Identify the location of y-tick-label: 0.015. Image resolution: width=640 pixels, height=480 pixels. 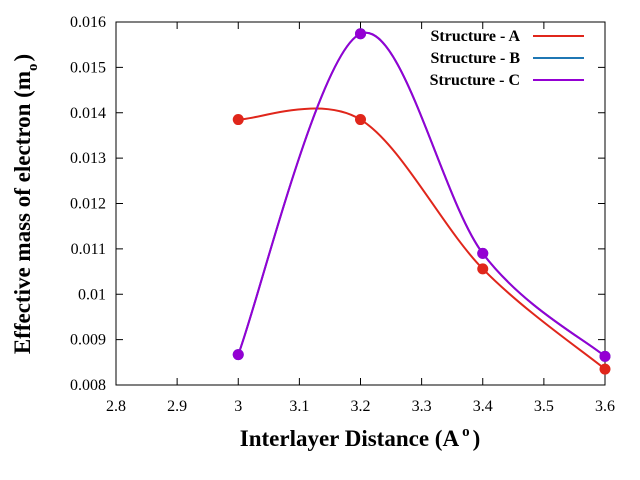
(88, 67).